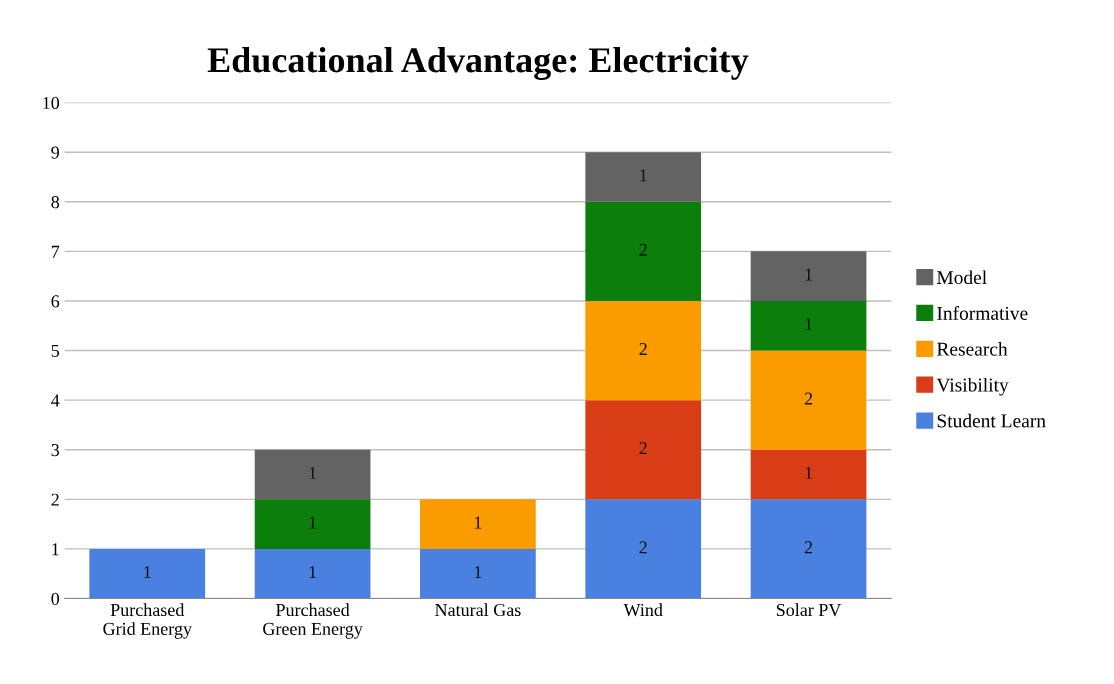 Image resolution: width=1114 pixels, height=684 pixels. I want to click on x-tick-label: Natural Gas, so click(478, 610).